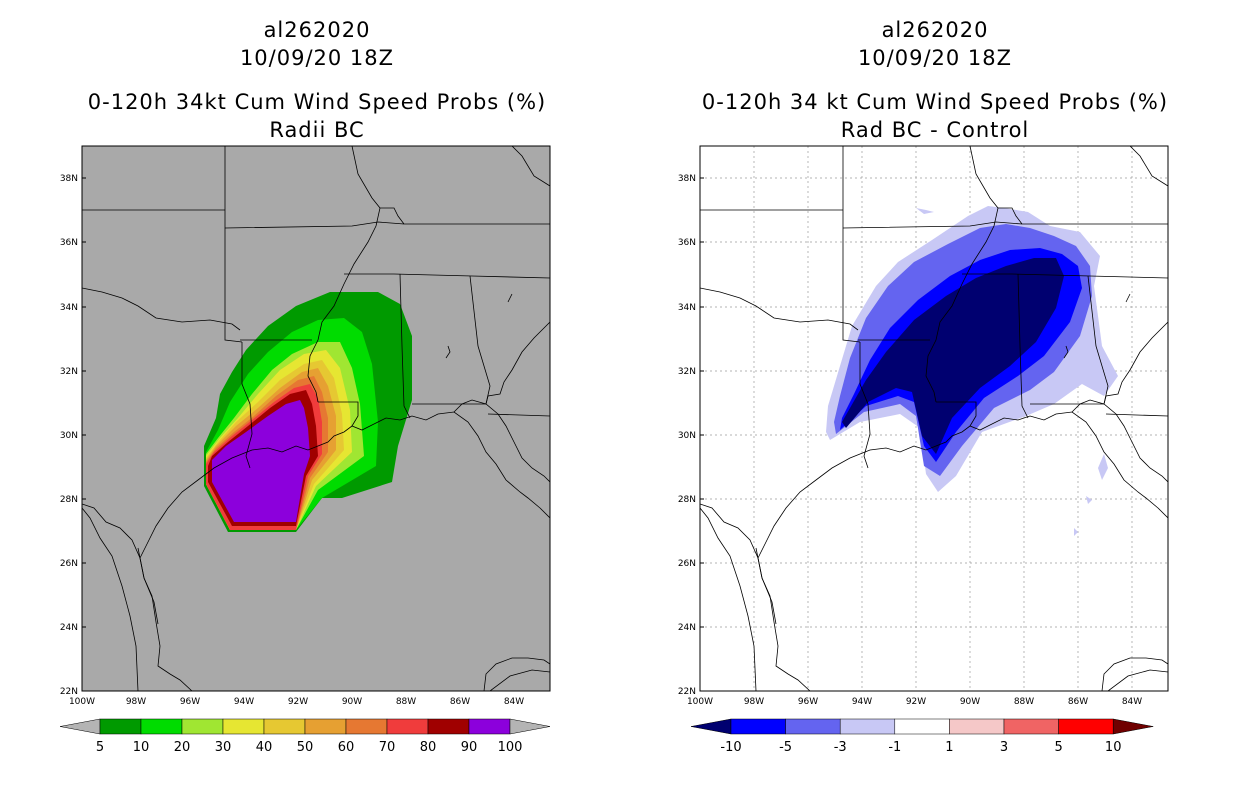  I want to click on right-colorbar-label: 1, so click(949, 747).